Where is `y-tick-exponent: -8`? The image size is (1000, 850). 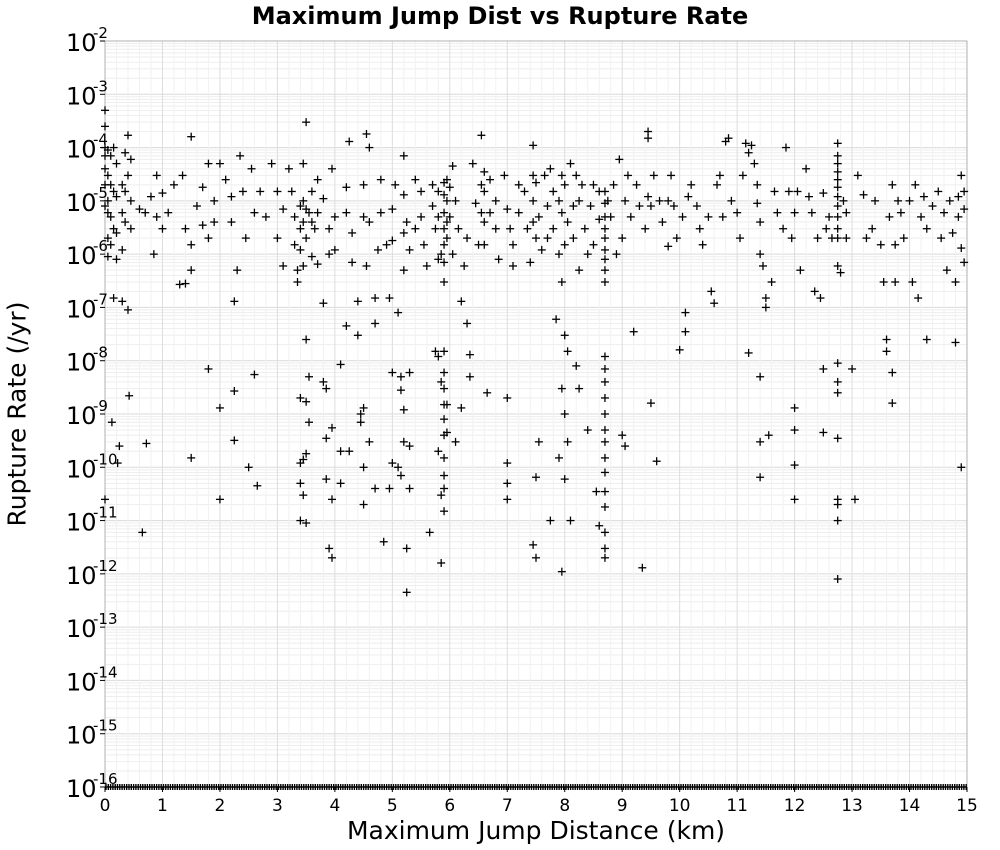
y-tick-exponent: -8 is located at coordinates (100, 353).